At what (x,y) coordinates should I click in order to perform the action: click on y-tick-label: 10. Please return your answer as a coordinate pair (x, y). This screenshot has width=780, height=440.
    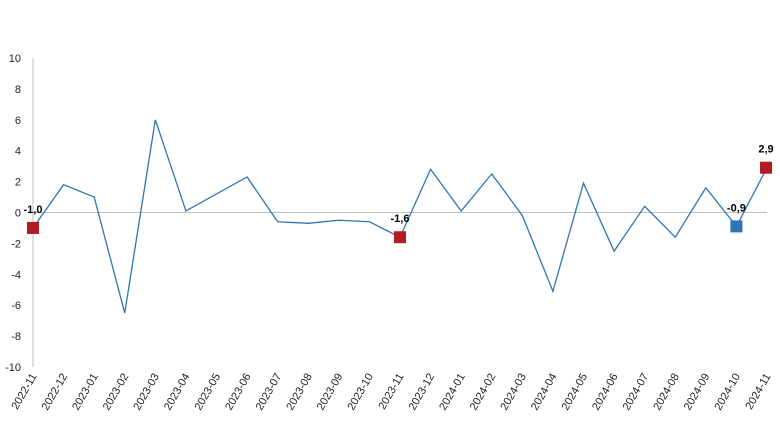
    Looking at the image, I should click on (15, 59).